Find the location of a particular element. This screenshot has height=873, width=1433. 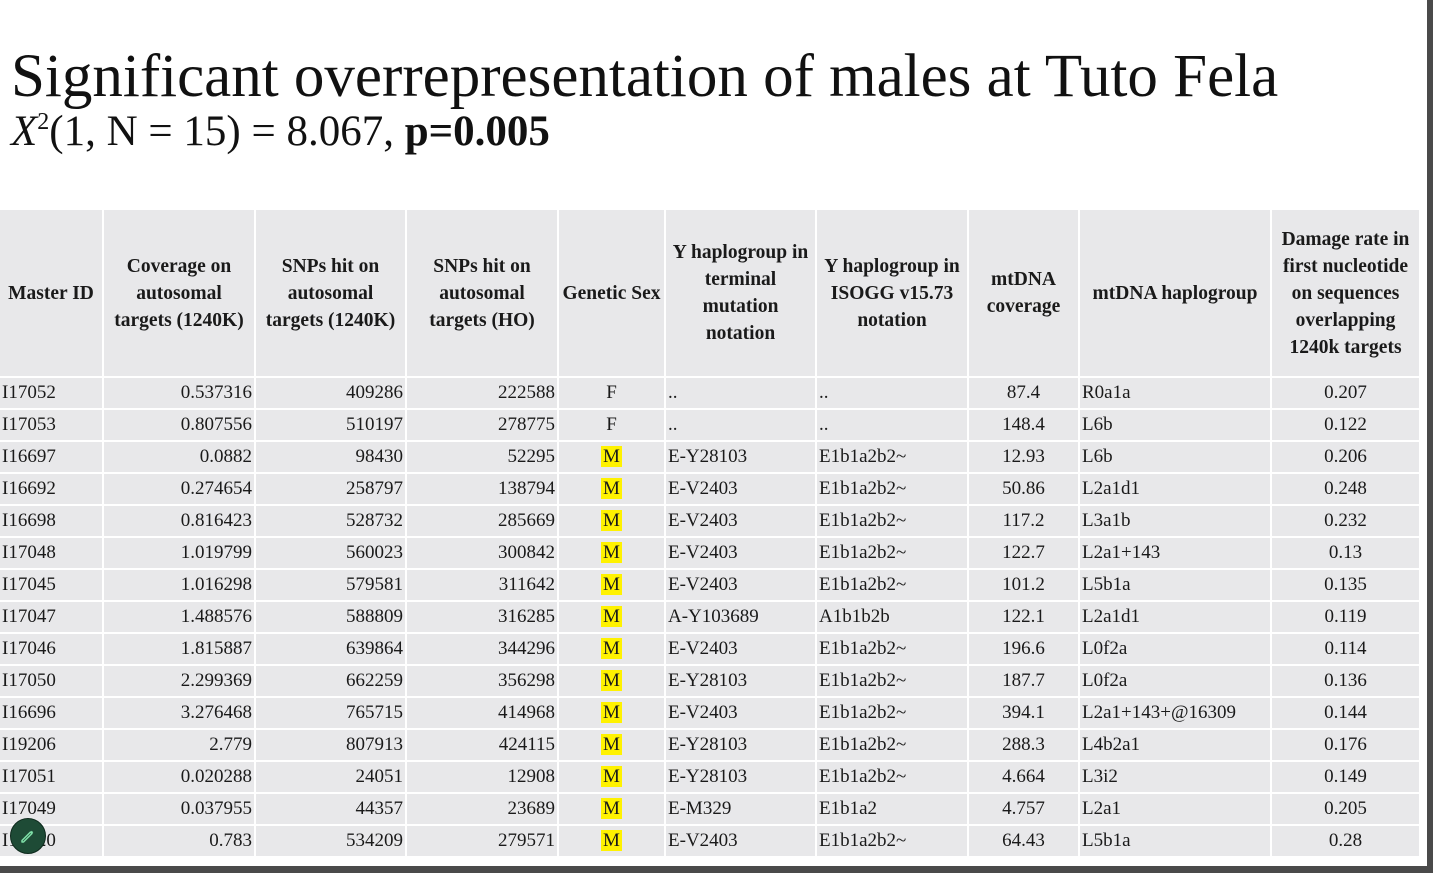

table-cell: 0.206 is located at coordinates (1346, 457).